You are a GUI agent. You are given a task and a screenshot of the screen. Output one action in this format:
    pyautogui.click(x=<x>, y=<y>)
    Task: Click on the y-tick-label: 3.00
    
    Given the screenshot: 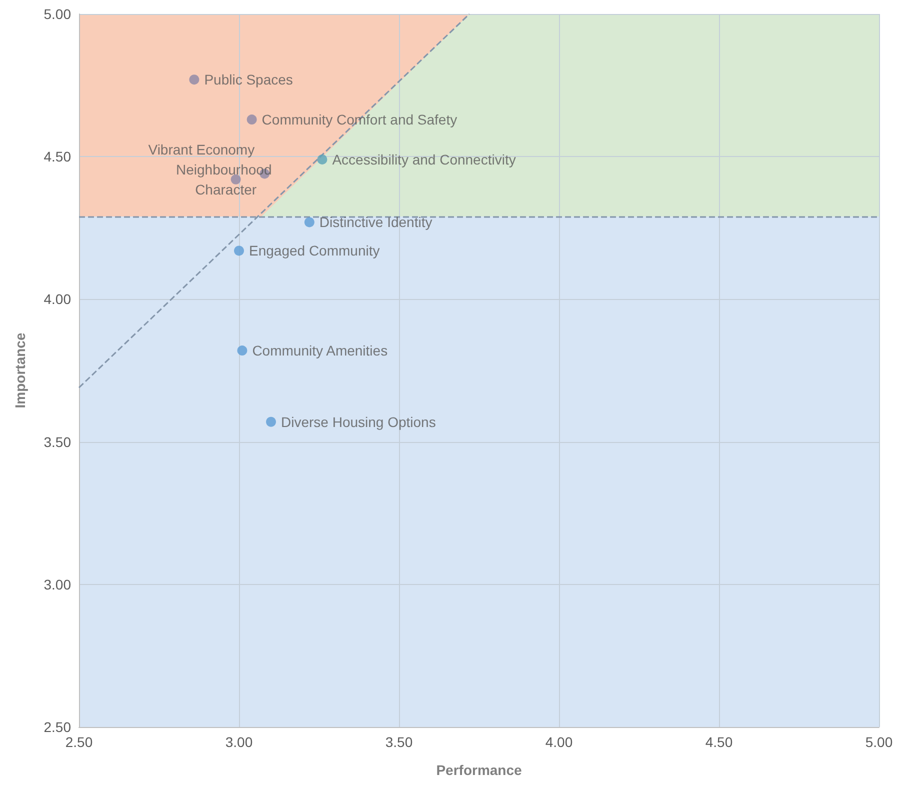 What is the action you would take?
    pyautogui.click(x=58, y=584)
    